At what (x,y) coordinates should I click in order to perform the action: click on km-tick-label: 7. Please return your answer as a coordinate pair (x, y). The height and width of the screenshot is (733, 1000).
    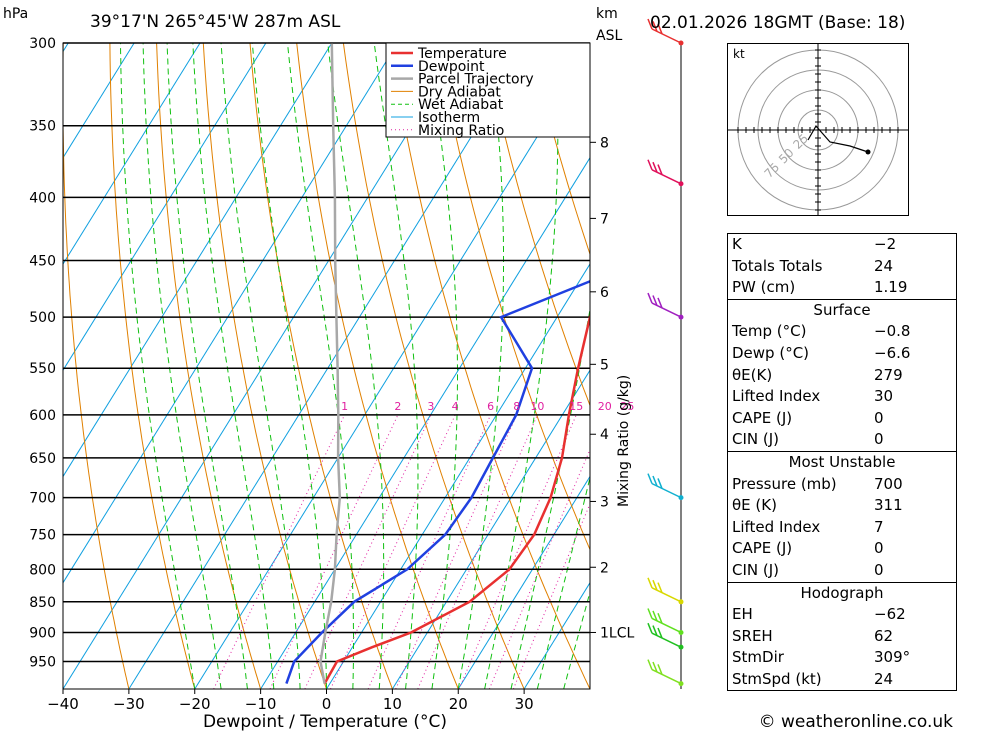
    Looking at the image, I should click on (604, 219).